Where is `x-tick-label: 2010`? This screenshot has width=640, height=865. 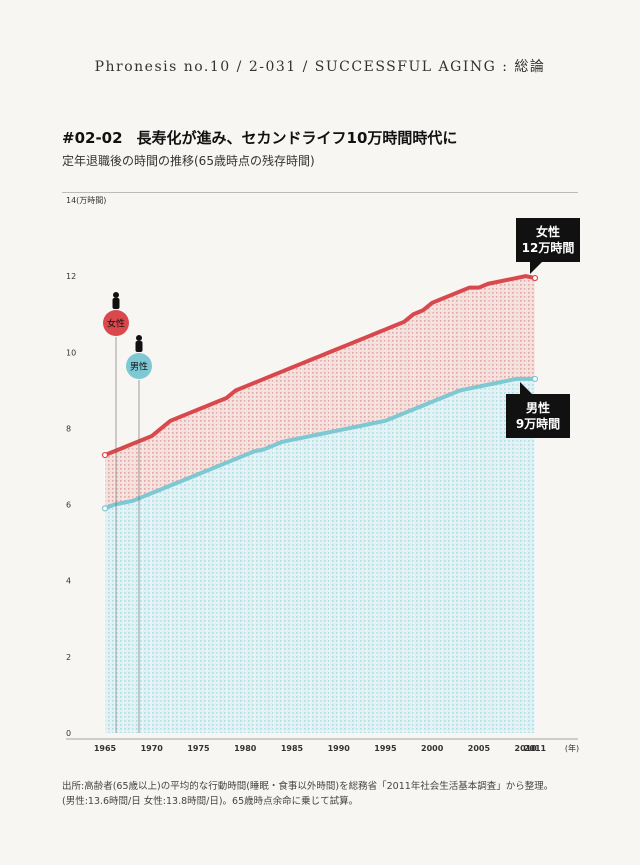
x-tick-label: 2010 is located at coordinates (526, 748).